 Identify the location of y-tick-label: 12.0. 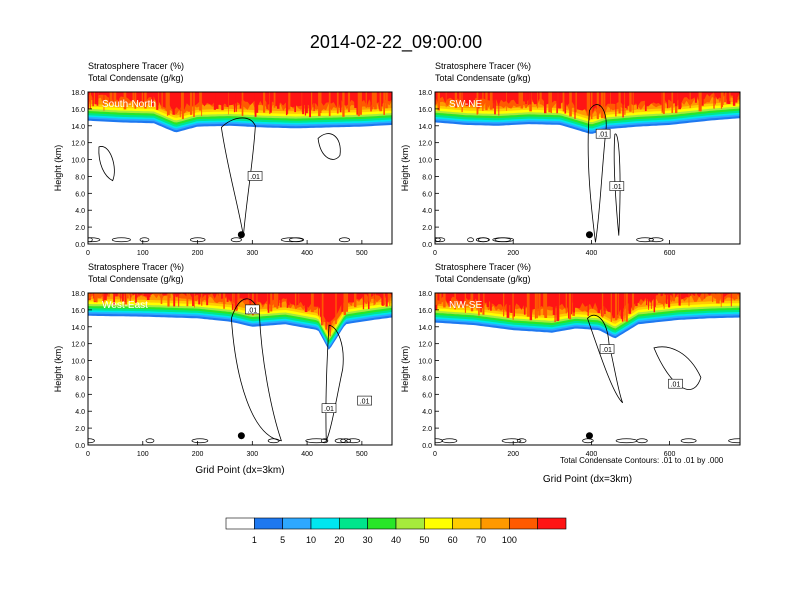
(425, 345).